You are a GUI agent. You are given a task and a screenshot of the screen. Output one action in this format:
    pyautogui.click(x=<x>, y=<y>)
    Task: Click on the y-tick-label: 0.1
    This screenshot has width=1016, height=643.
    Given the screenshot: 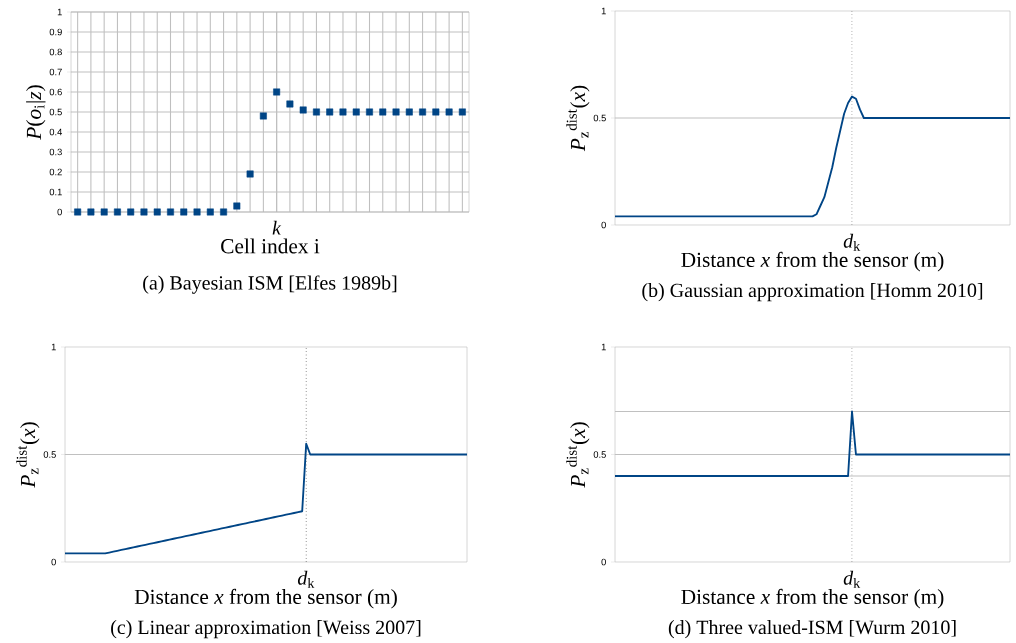 What is the action you would take?
    pyautogui.click(x=55, y=192)
    